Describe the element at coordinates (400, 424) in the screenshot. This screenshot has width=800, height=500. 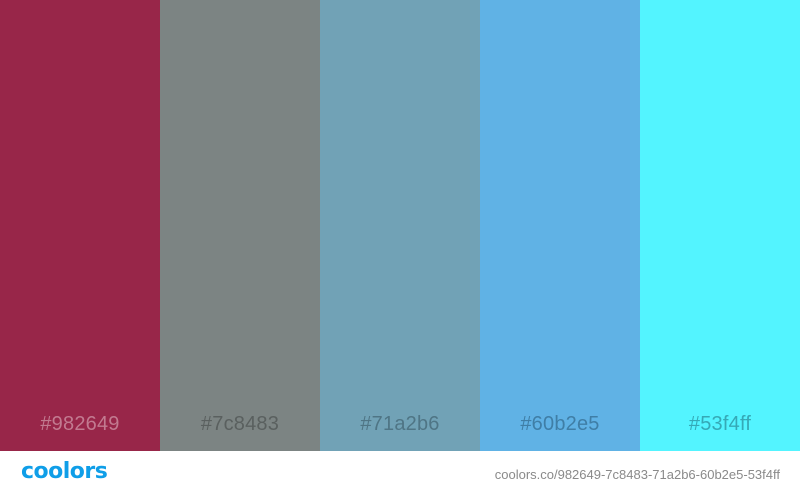
I see `swatch-hex-label: #71a2b6` at that location.